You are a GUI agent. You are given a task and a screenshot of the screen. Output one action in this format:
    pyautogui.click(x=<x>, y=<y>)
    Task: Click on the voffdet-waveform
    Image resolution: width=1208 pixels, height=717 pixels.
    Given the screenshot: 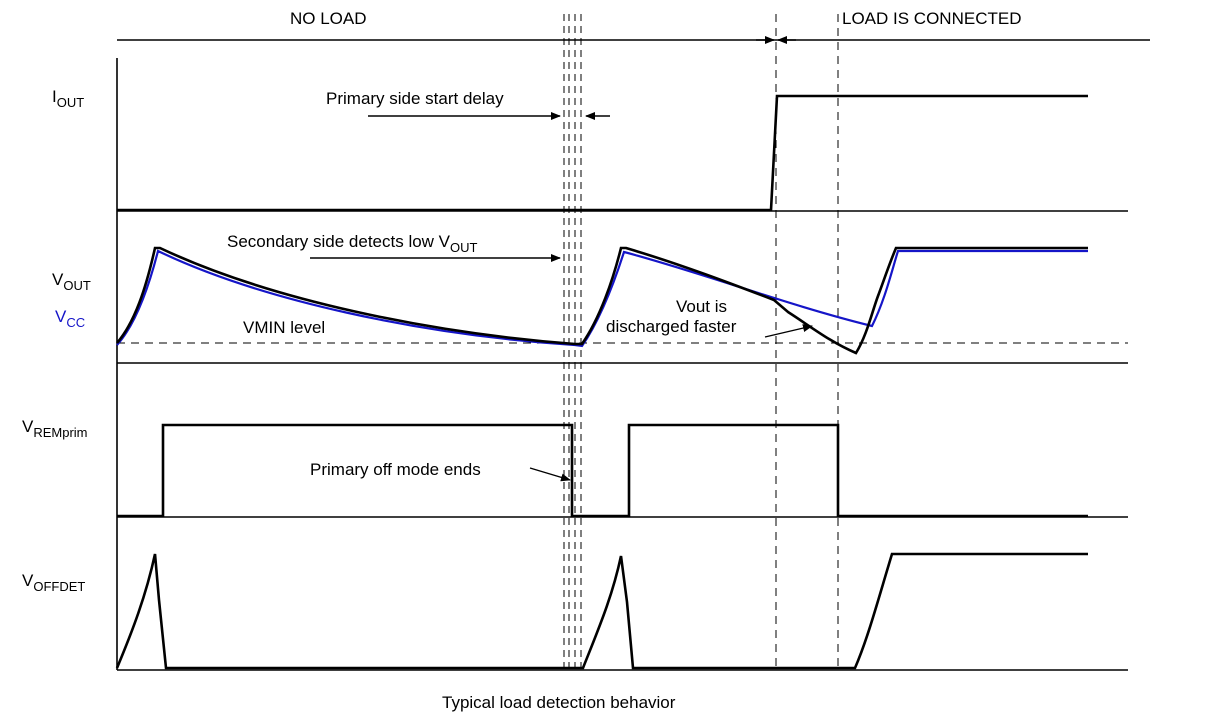 What is the action you would take?
    pyautogui.click(x=601, y=611)
    